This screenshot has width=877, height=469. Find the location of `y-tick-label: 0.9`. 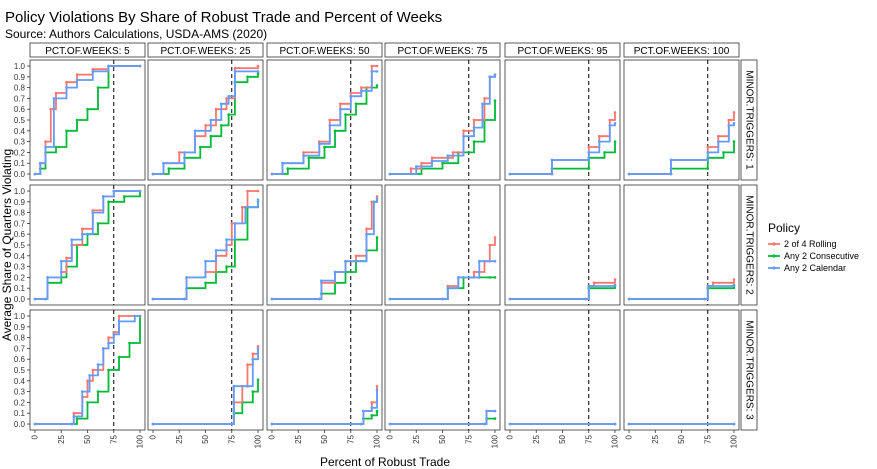

y-tick-label: 0.9 is located at coordinates (20, 202).